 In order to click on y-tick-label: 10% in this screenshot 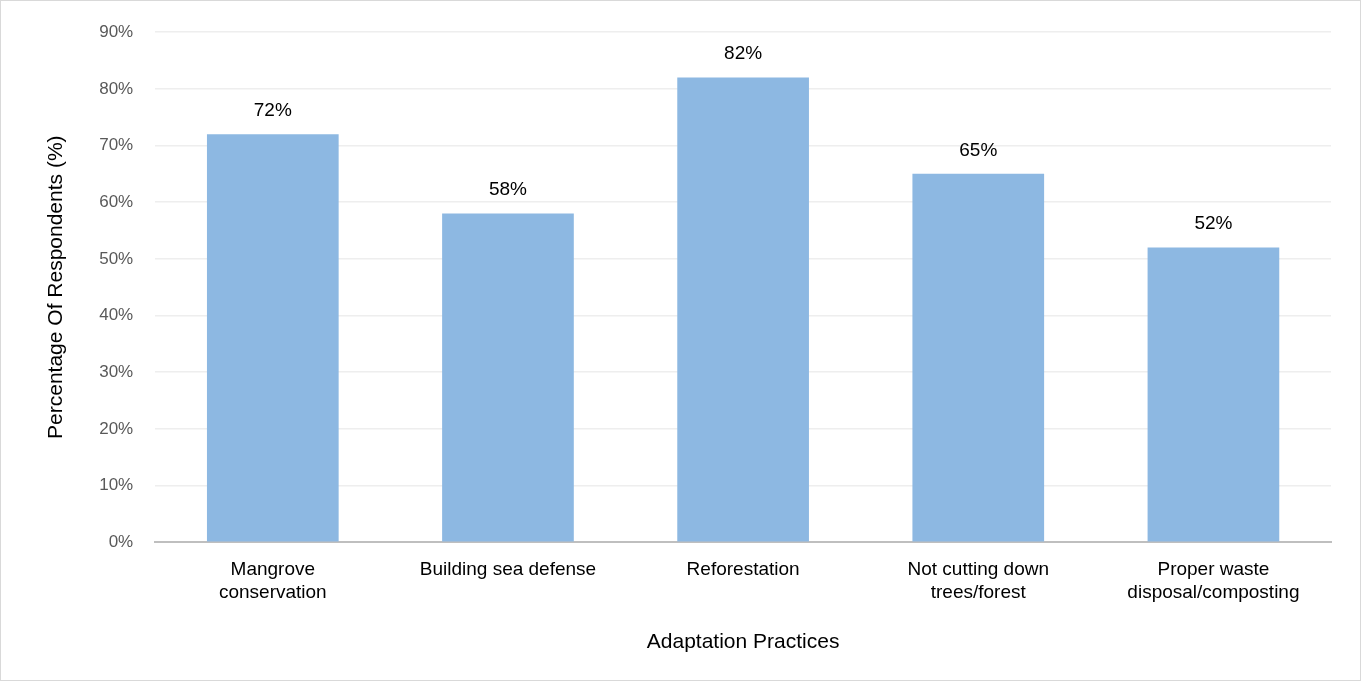, I will do `click(116, 485)`.